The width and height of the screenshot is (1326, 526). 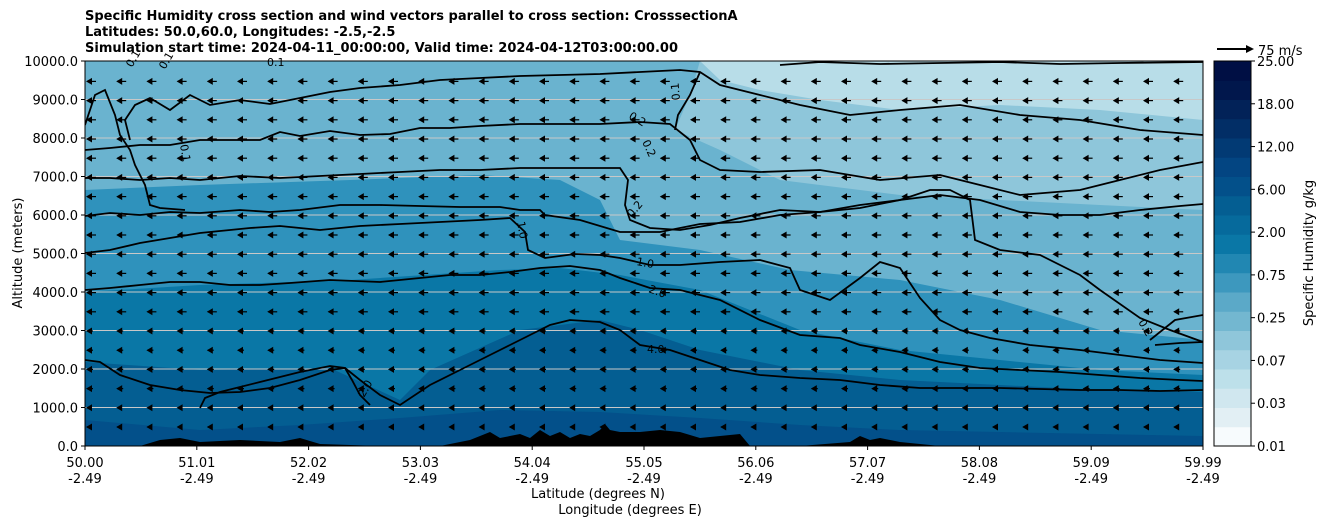 I want to click on y-tick-label: 8000.0, so click(x=56, y=139).